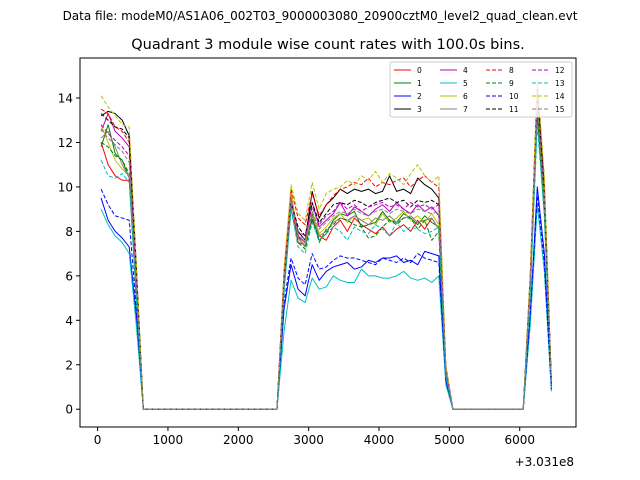  Describe the element at coordinates (544, 462) in the screenshot. I see `x-offset-label: +3.031e8` at that location.